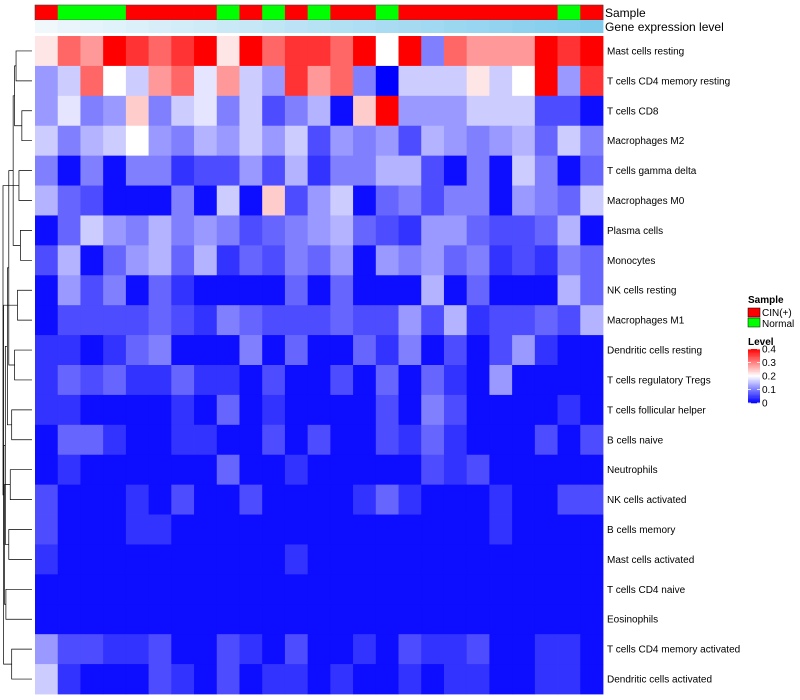 This screenshot has height=700, width=800. What do you see at coordinates (766, 300) in the screenshot?
I see `legend-sample-title: Sample` at bounding box center [766, 300].